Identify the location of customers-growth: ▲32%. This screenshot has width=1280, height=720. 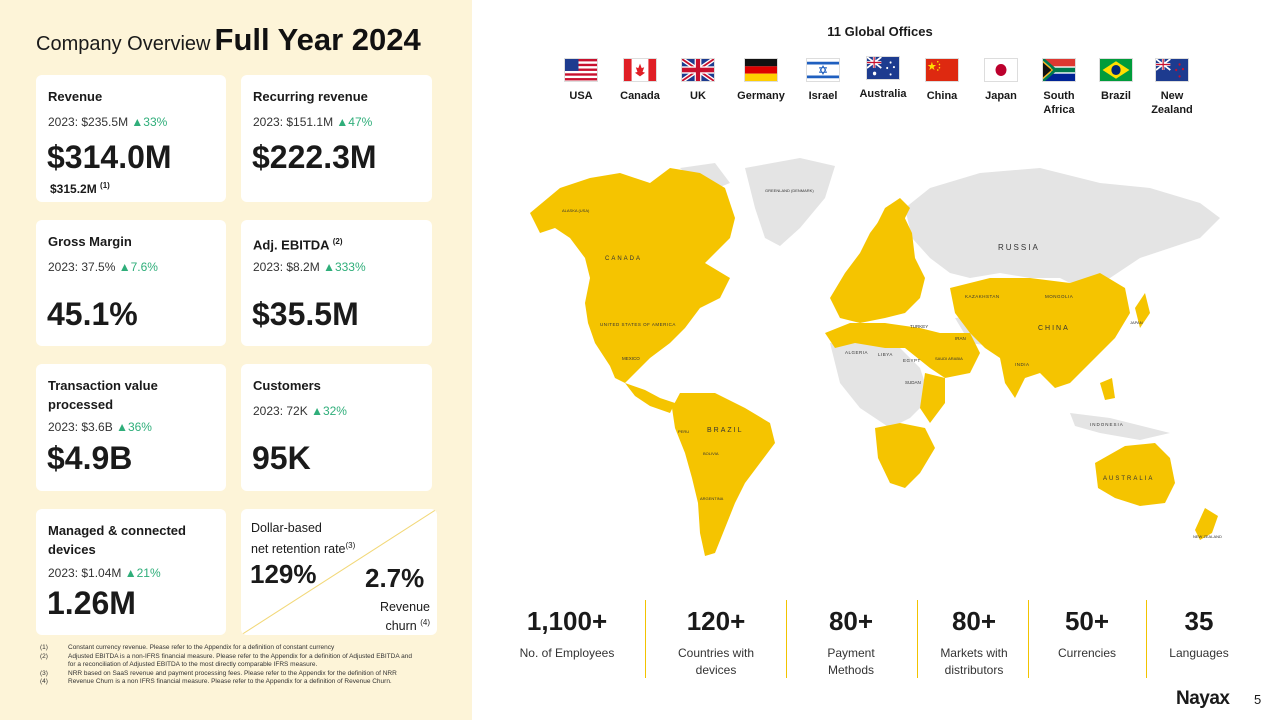
(329, 411).